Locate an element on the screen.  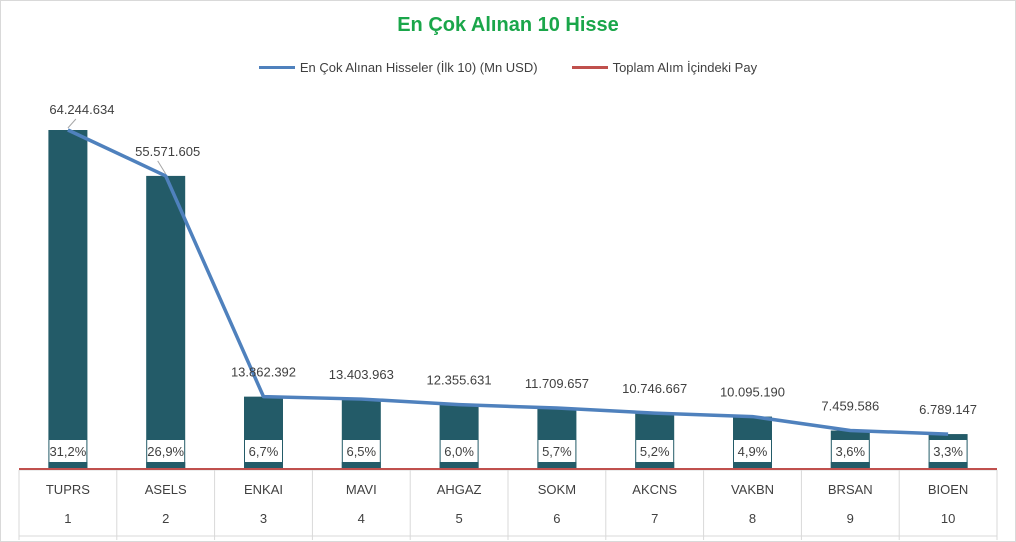
rank-tick-label: 10 is located at coordinates (948, 518).